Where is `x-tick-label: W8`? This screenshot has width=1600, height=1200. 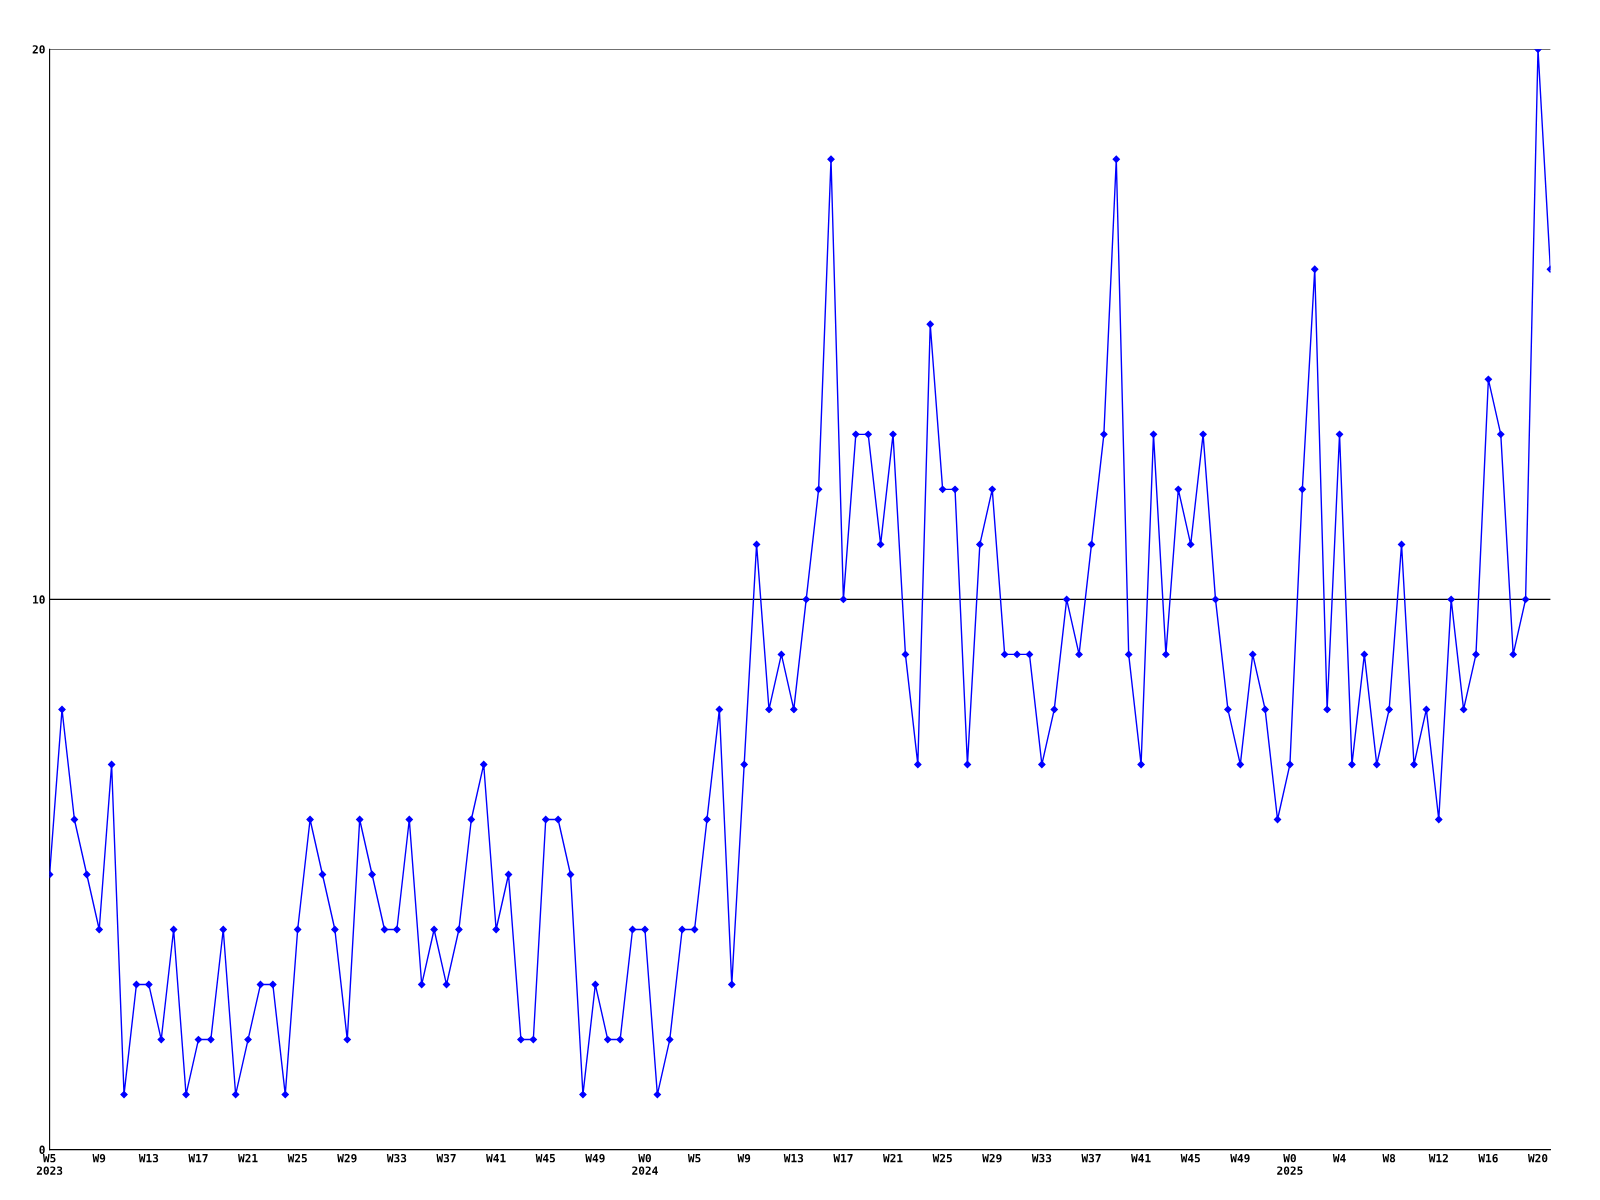
x-tick-label: W8 is located at coordinates (1389, 1158).